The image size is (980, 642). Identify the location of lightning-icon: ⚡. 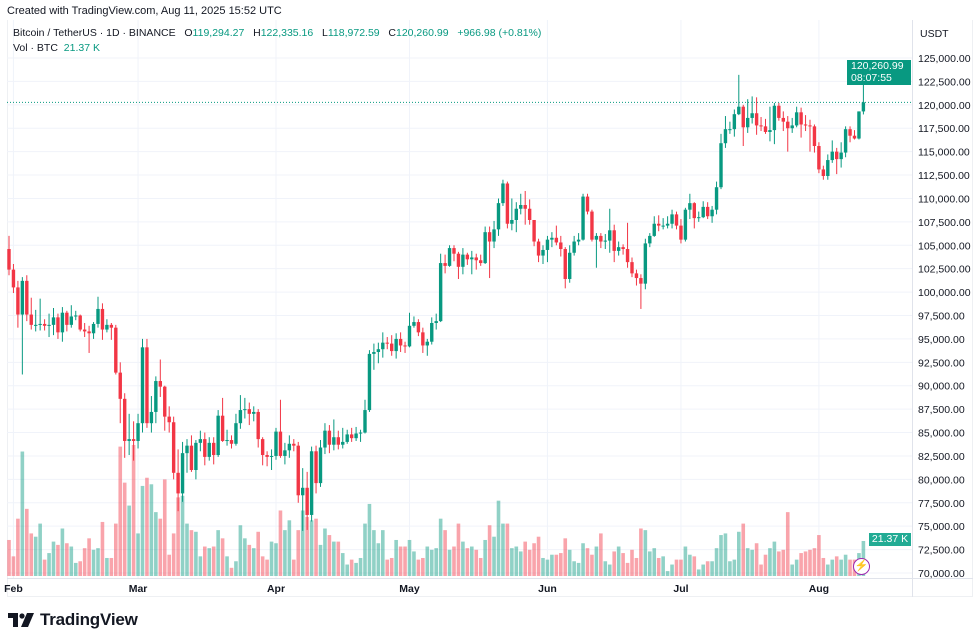
(861, 566).